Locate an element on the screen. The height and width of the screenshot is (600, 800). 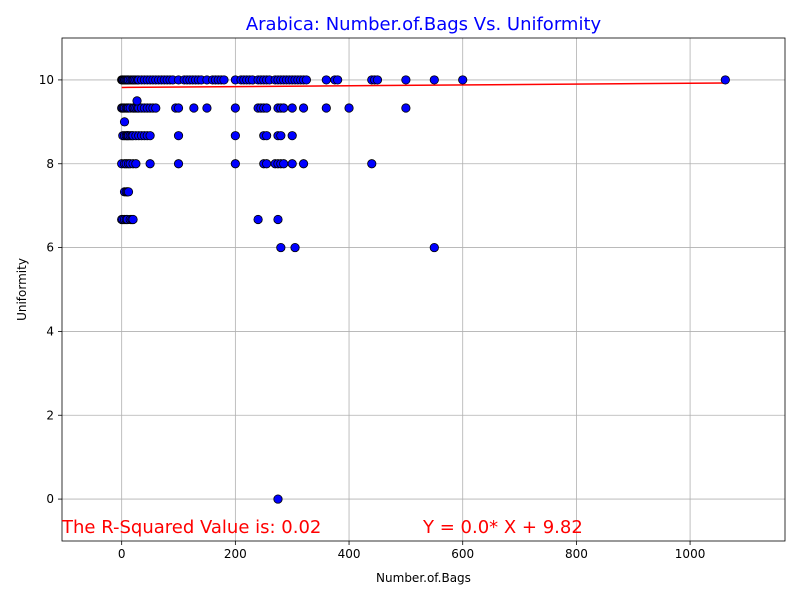
x-tick-label: 600 is located at coordinates (462, 554).